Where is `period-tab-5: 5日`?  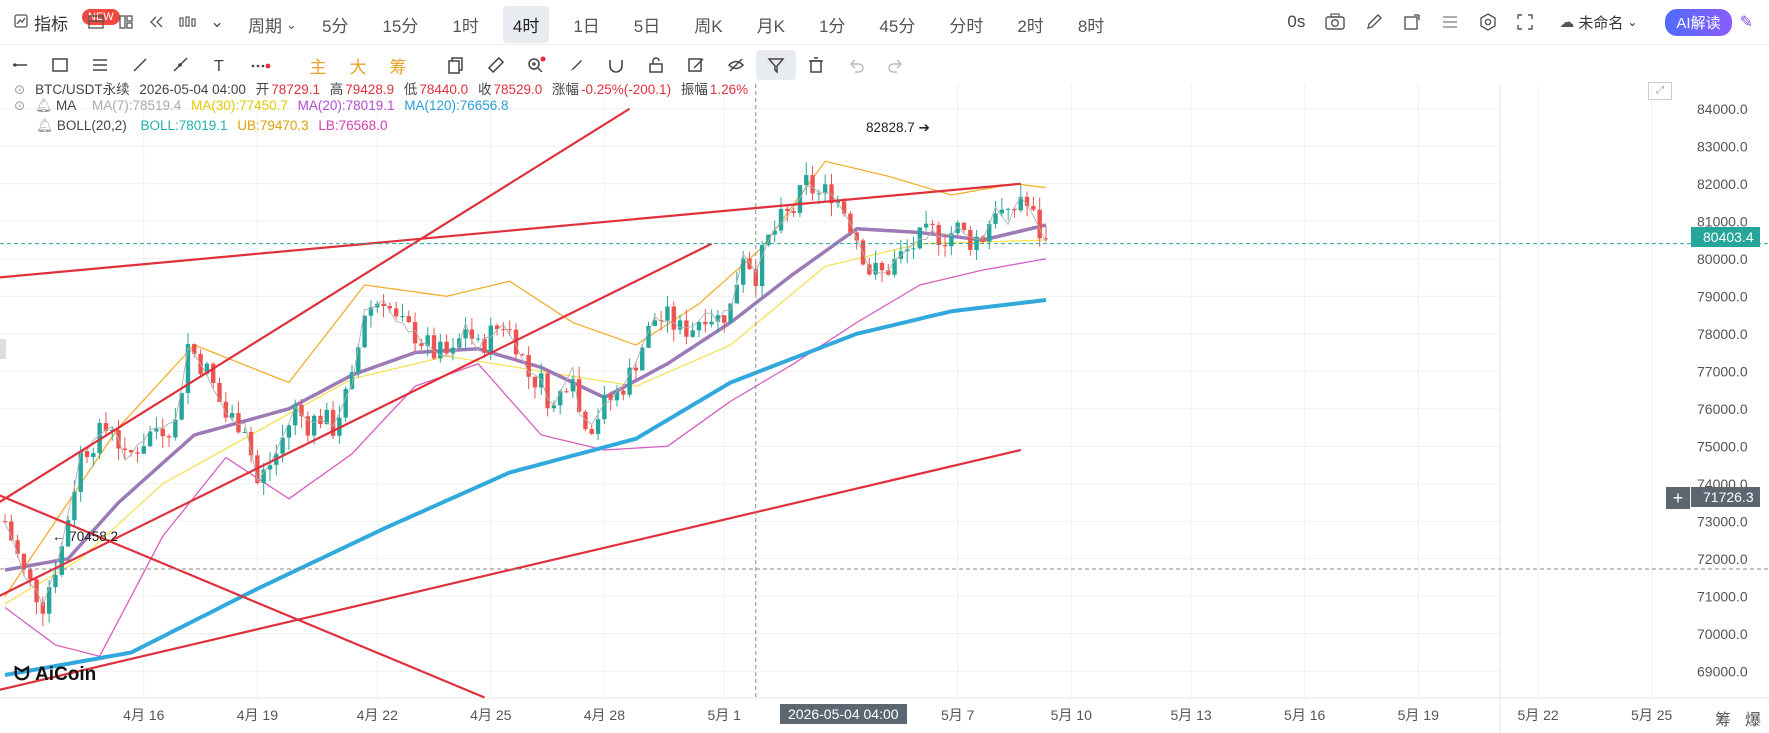 period-tab-5: 5日 is located at coordinates (647, 26).